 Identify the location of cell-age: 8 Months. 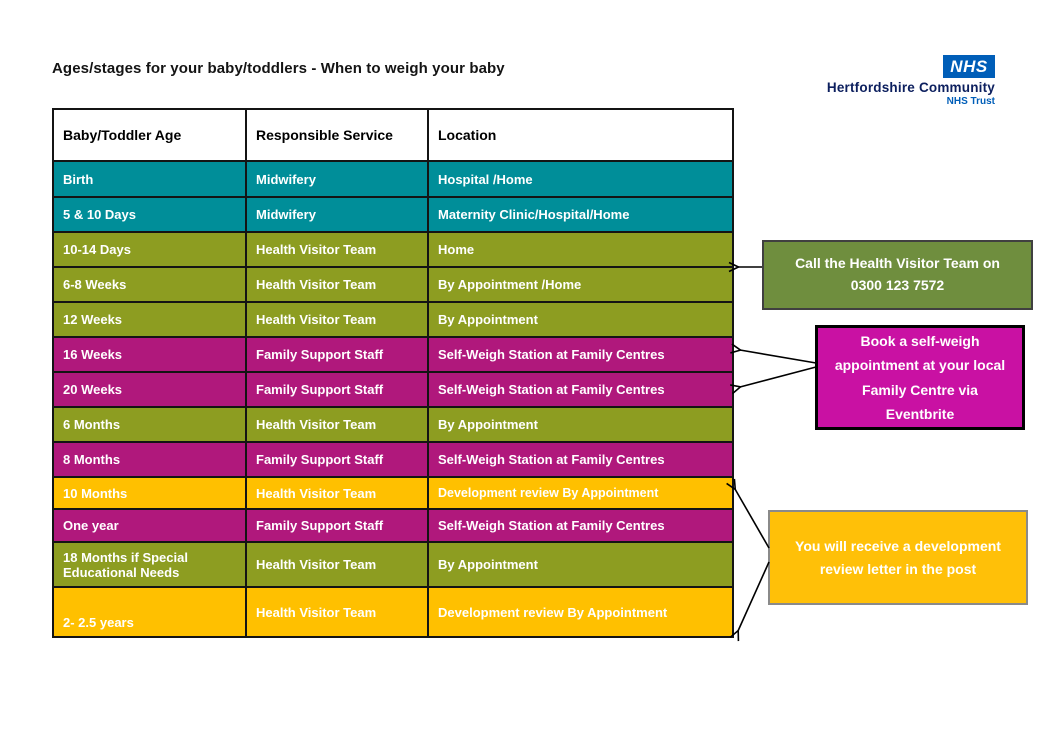
(149, 459).